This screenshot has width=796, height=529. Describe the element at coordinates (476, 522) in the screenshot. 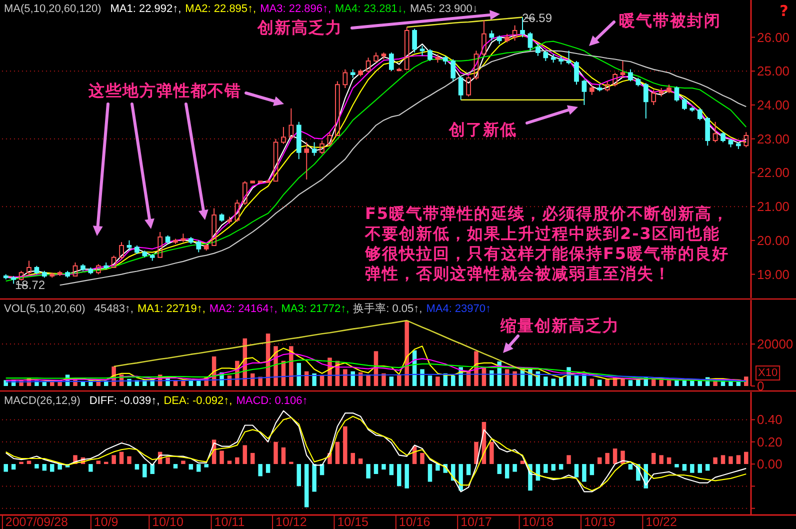

I see `x-tick-label: 10/17` at that location.